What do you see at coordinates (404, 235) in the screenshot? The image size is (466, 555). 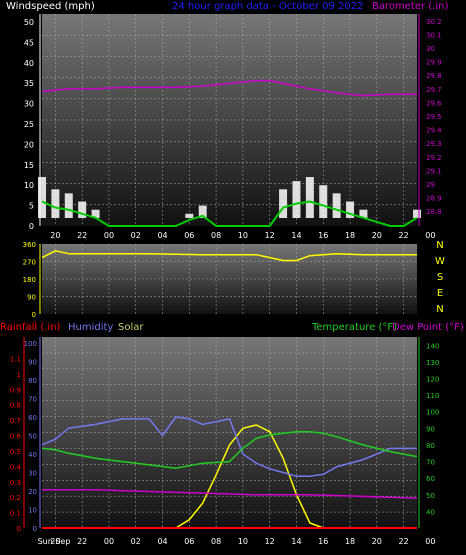 I see `wind-x-tick: 22` at bounding box center [404, 235].